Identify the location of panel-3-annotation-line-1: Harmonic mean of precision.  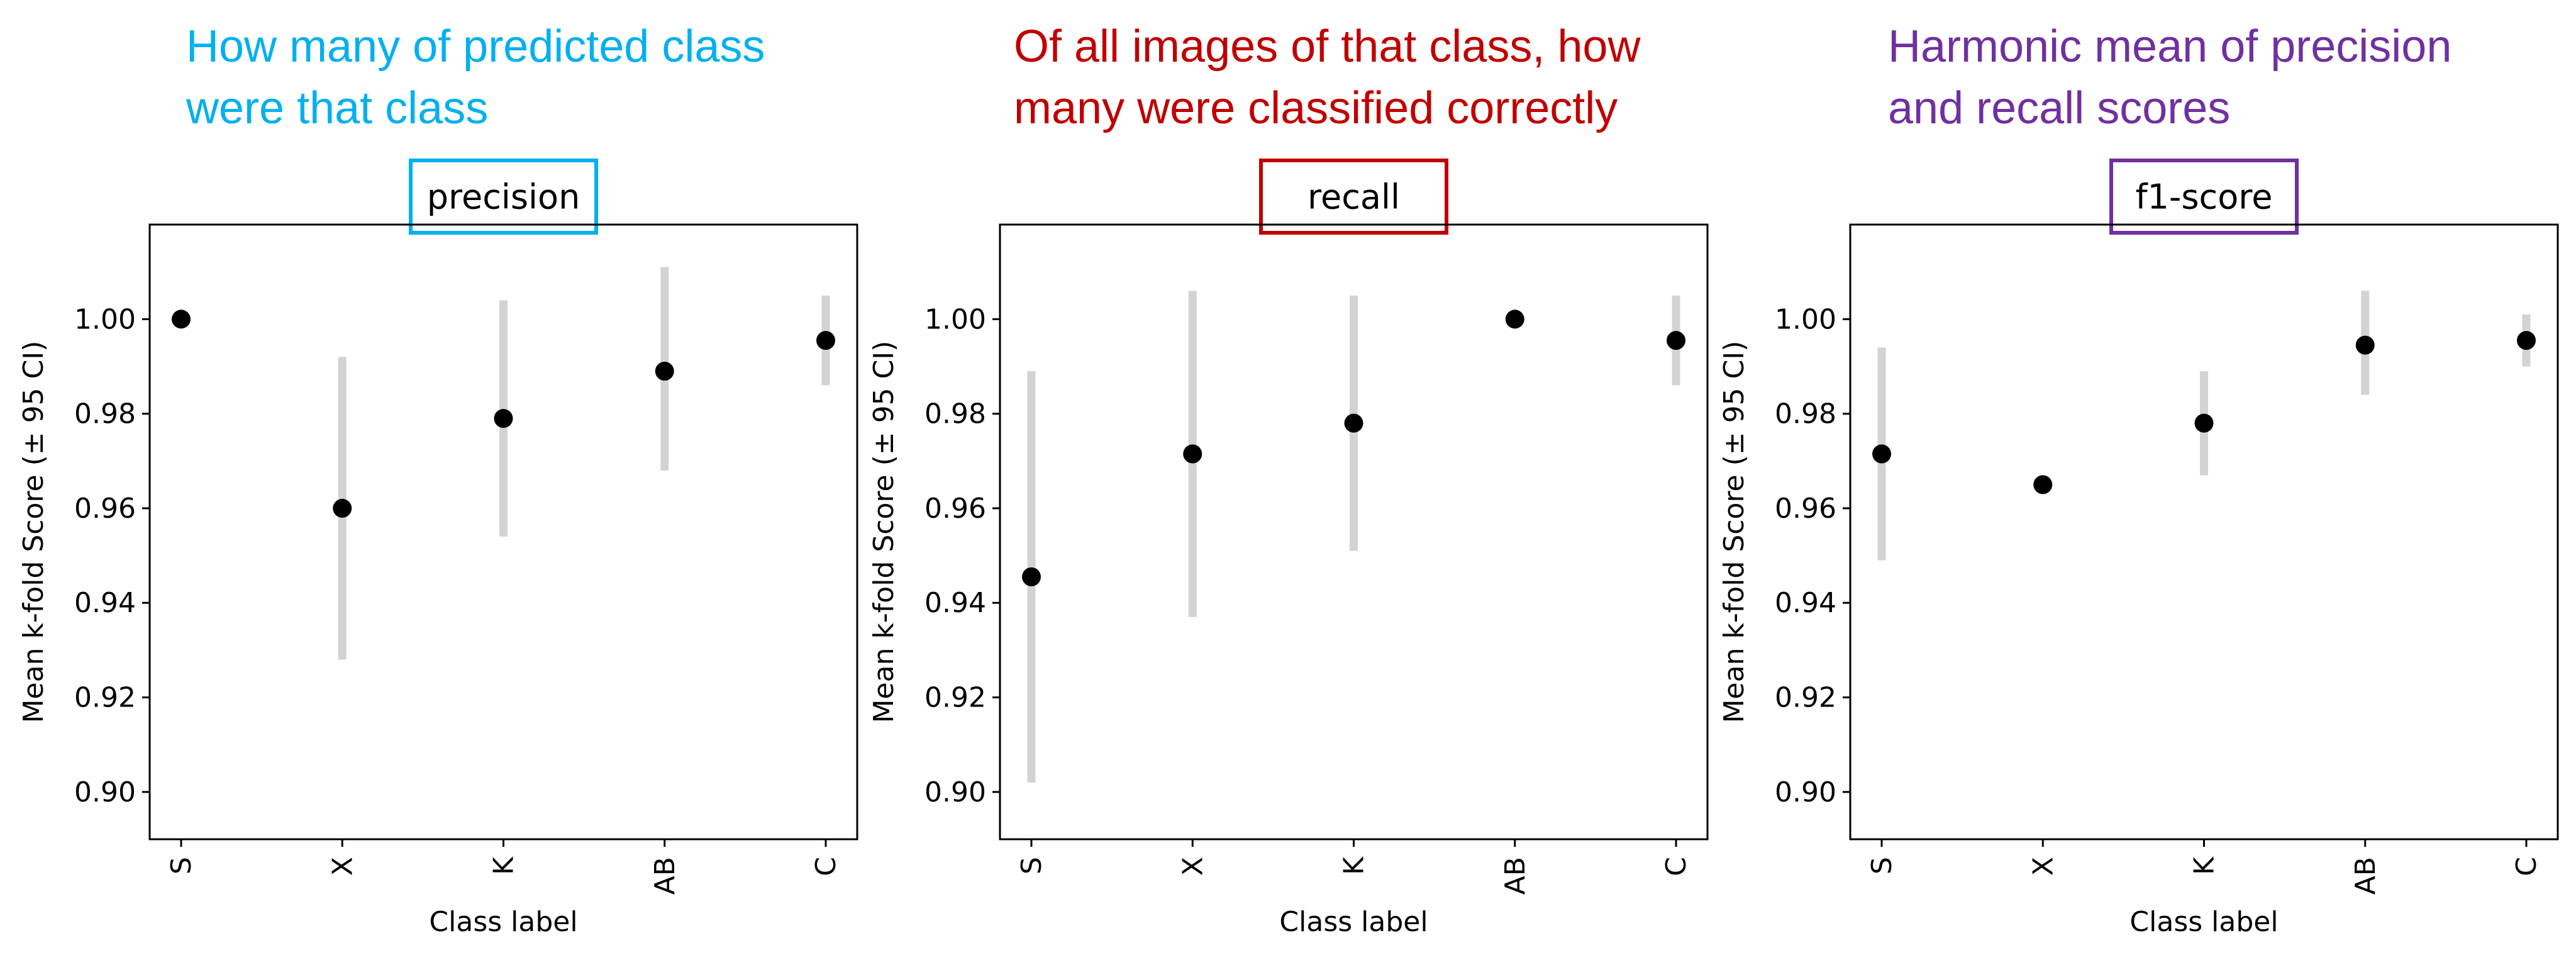
(2169, 46).